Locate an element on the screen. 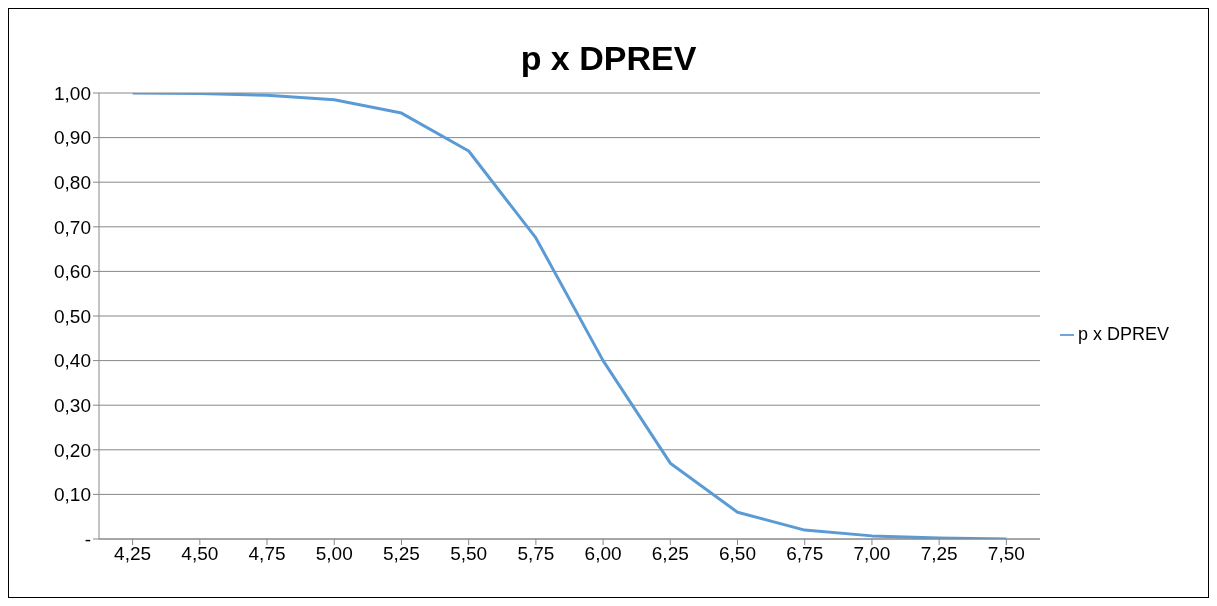 The image size is (1217, 606). x-tick-label: 4,25 is located at coordinates (133, 554).